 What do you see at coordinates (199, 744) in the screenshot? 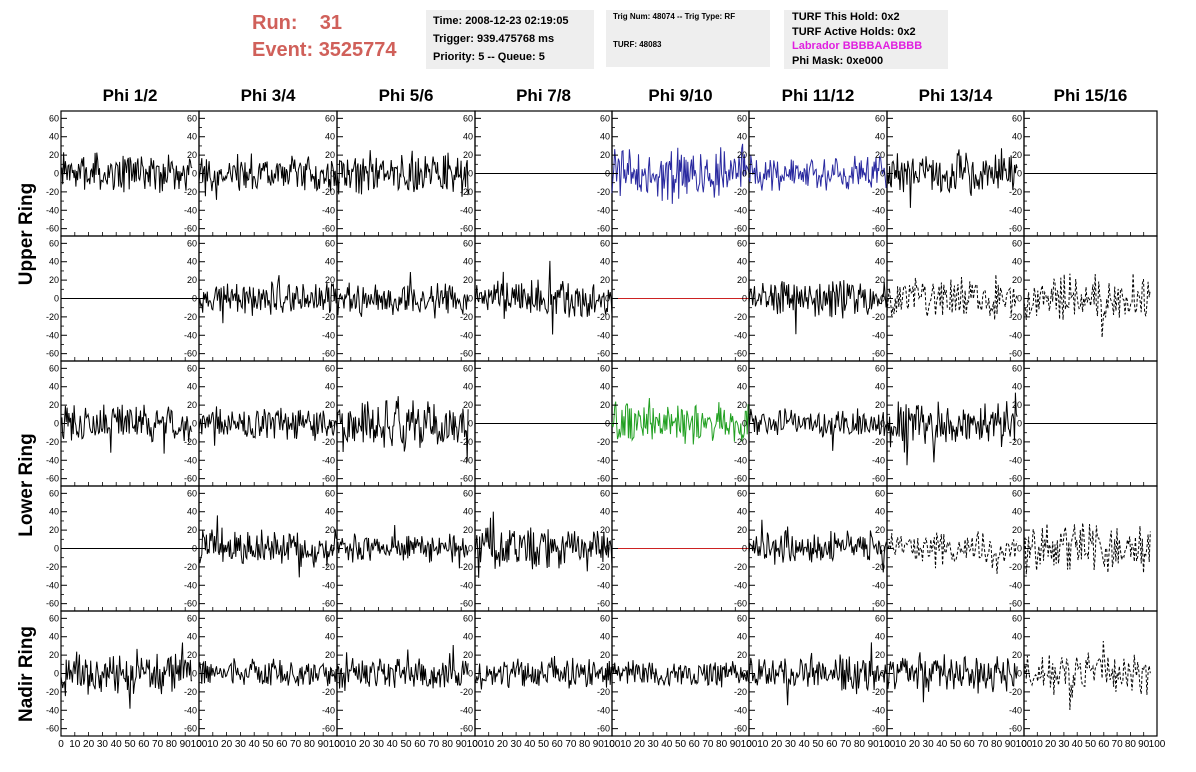
I see `x-tick-label: 100` at bounding box center [199, 744].